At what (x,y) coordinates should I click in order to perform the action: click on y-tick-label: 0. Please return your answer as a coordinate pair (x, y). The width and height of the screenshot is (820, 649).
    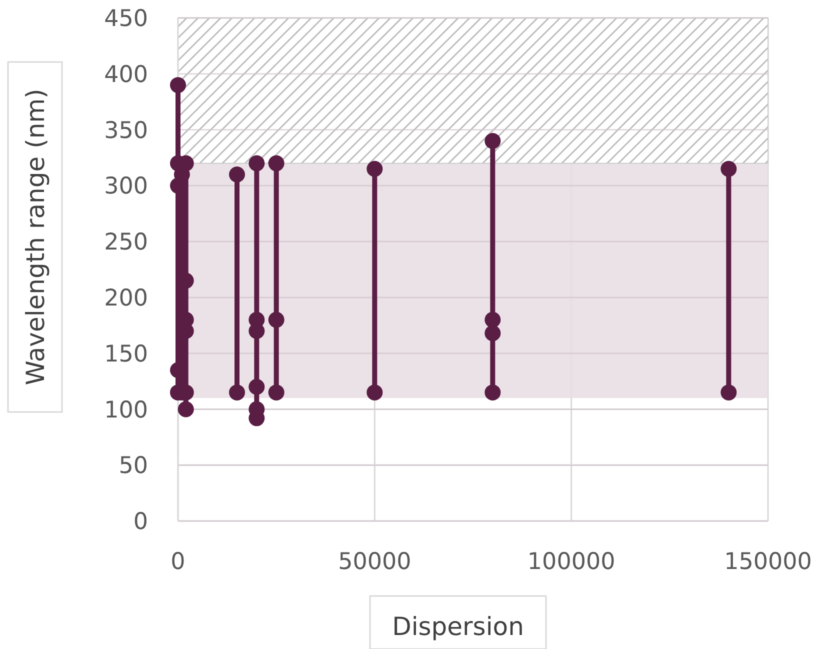
    Looking at the image, I should click on (140, 522).